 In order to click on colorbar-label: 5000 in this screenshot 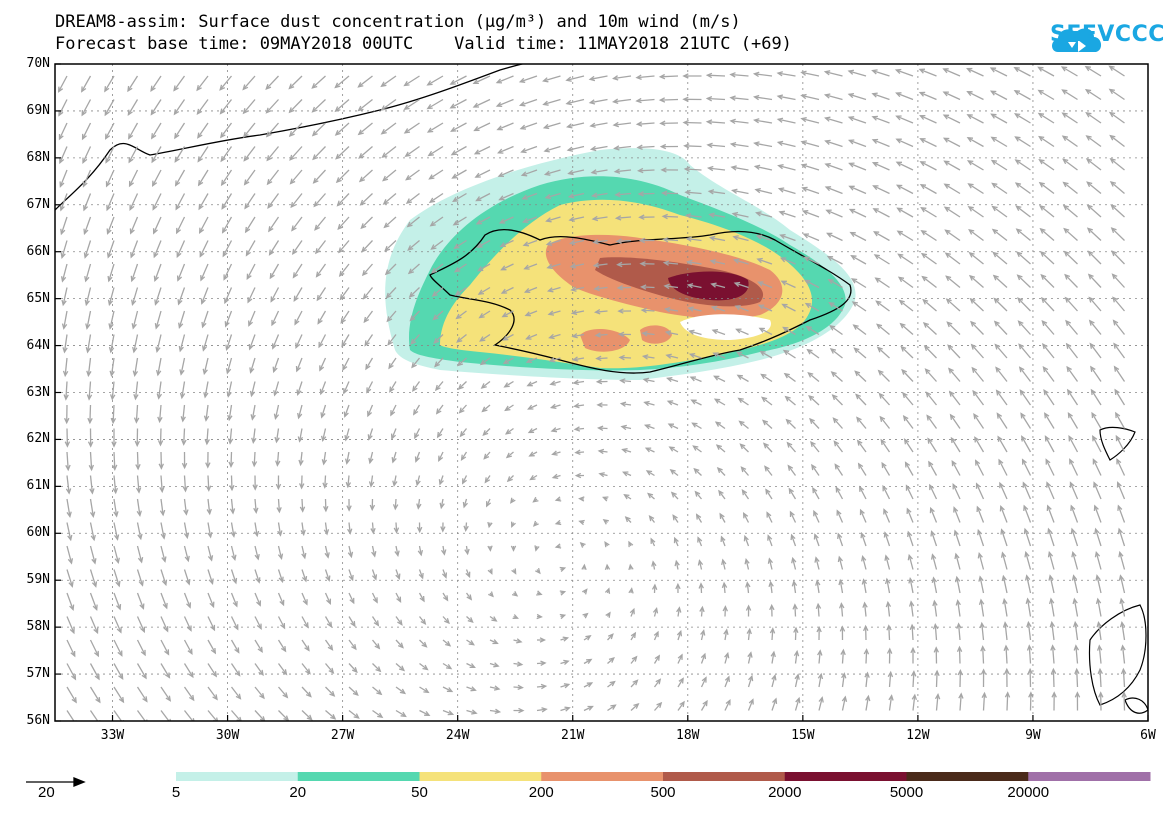, I will do `click(906, 792)`.